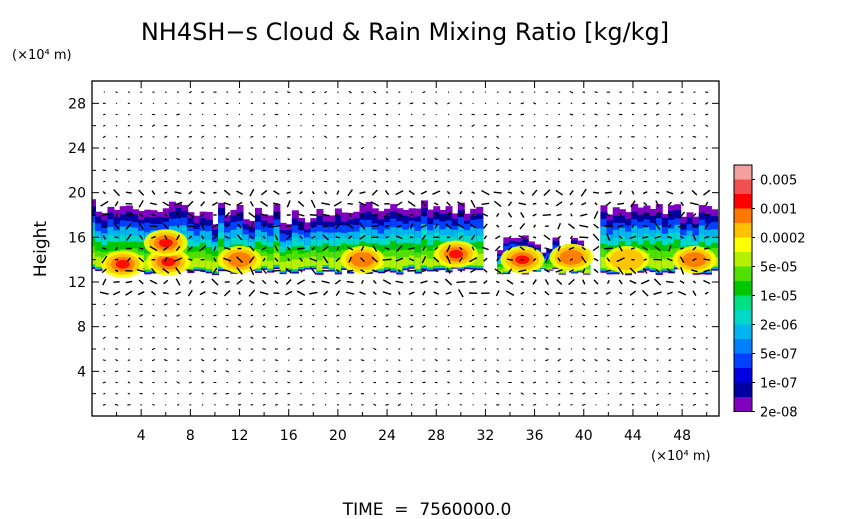  I want to click on colorbar-label: 5e-07, so click(779, 355).